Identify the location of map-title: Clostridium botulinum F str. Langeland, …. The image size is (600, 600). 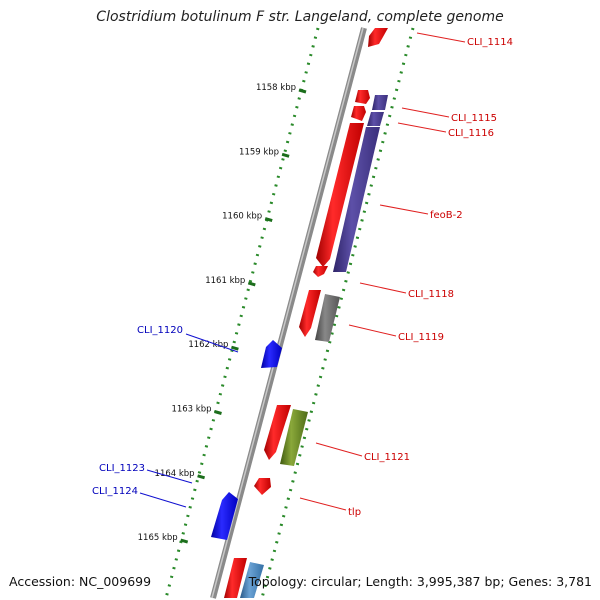
(300, 17).